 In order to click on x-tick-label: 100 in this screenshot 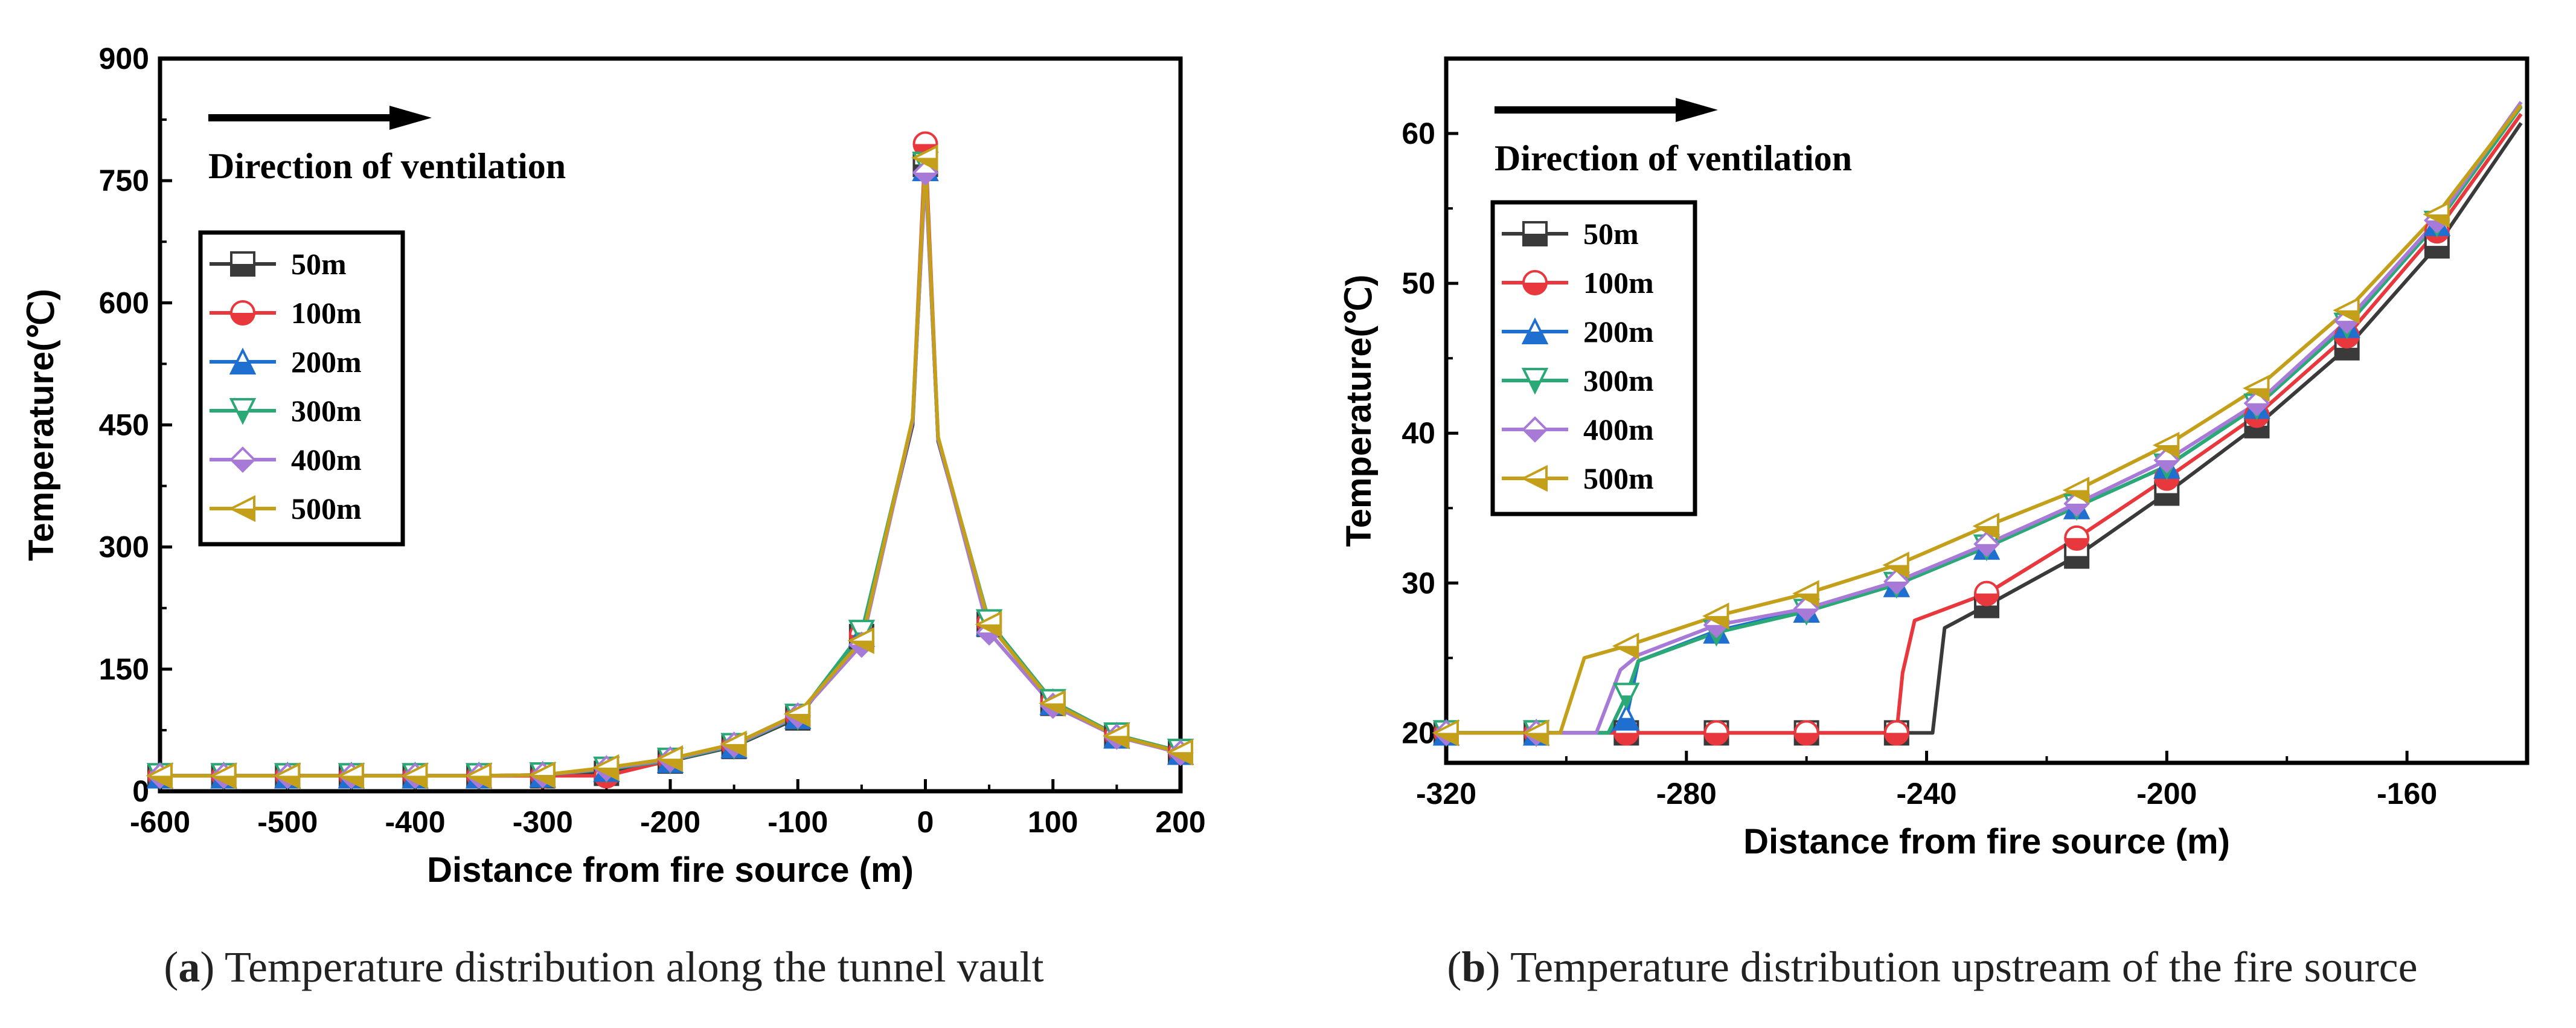, I will do `click(1053, 822)`.